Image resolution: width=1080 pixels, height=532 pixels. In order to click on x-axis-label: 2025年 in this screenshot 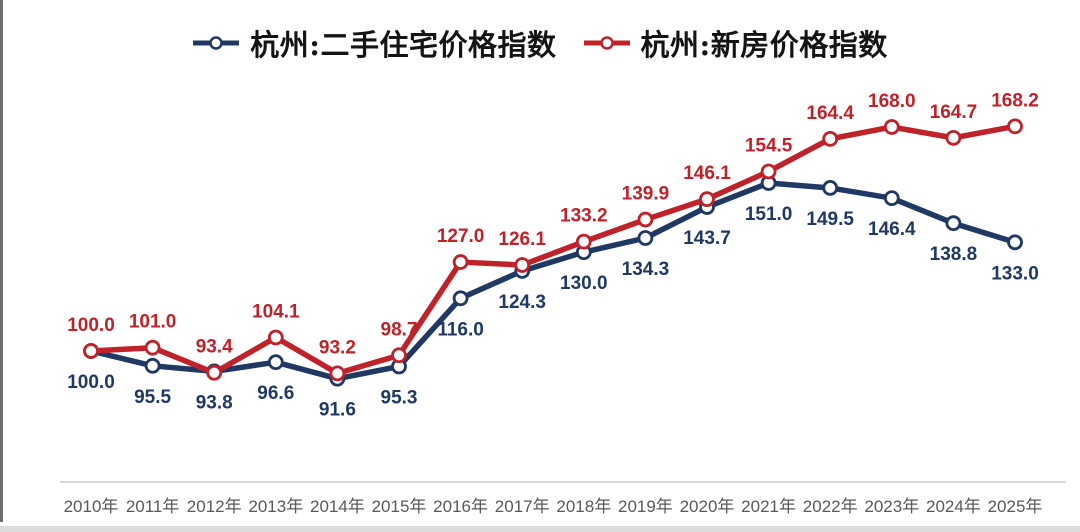, I will do `click(1015, 506)`.